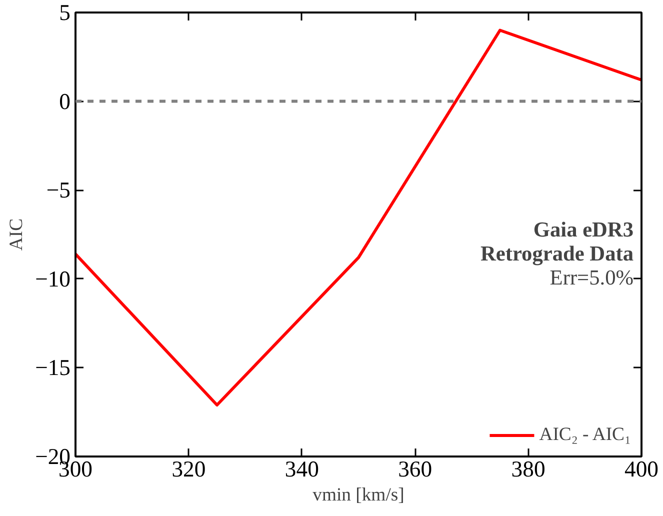  I want to click on x-tick-label: 360, so click(415, 469).